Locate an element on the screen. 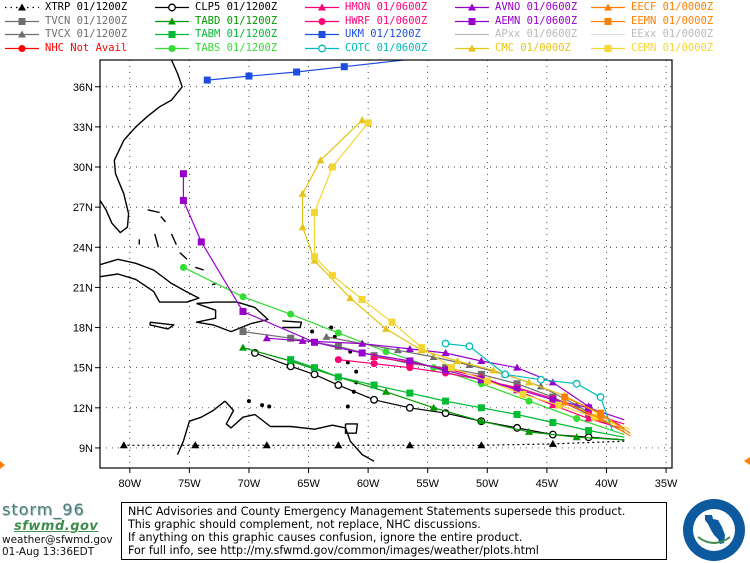 The width and height of the screenshot is (750, 563). legend-label: TVCX 01/1200Z is located at coordinates (86, 34).